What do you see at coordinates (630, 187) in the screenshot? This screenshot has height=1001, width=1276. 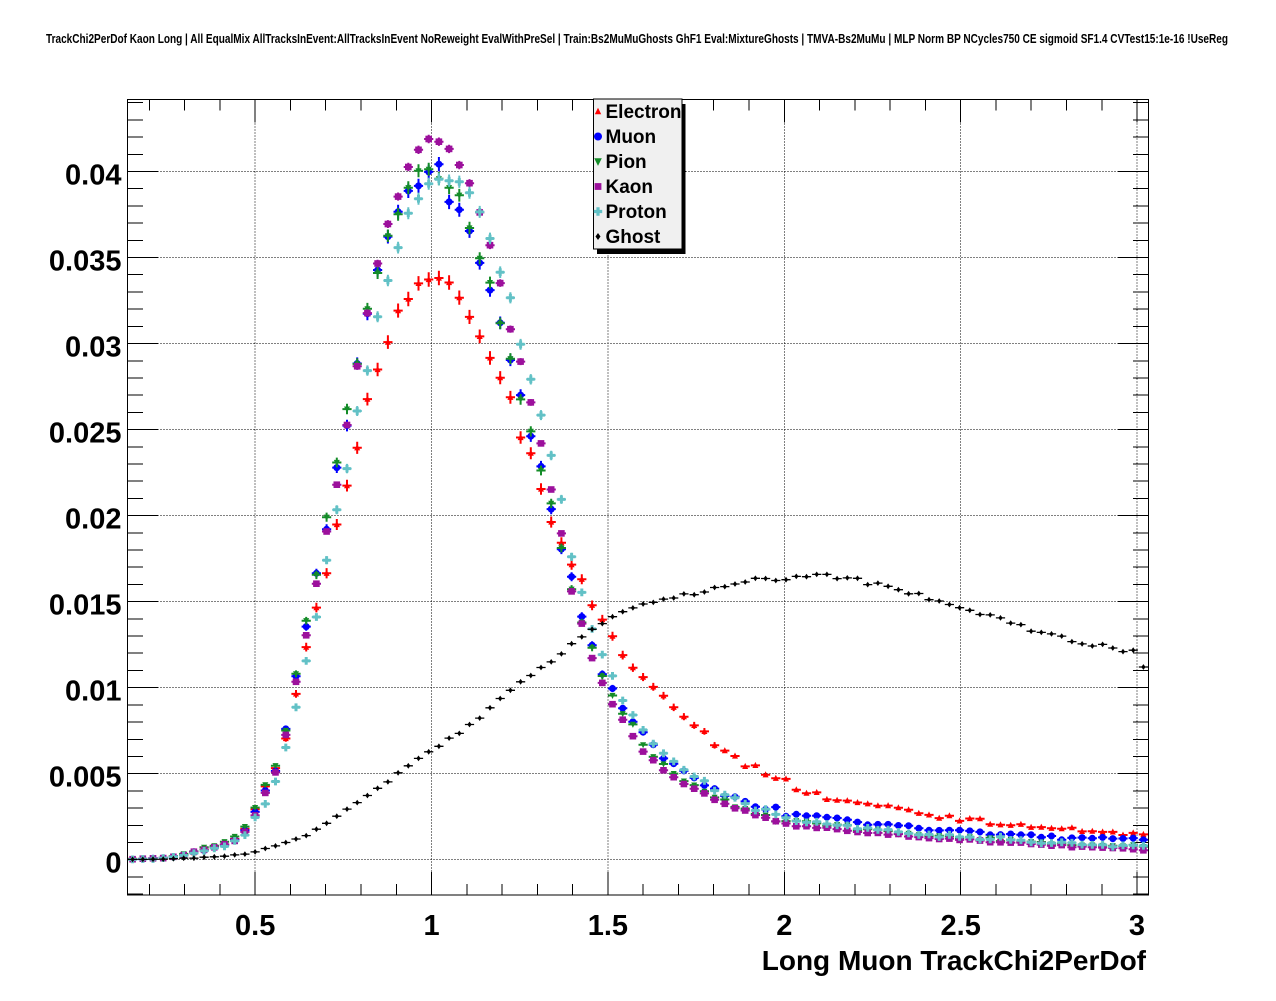 I see `svg-text: Kaon` at bounding box center [630, 187].